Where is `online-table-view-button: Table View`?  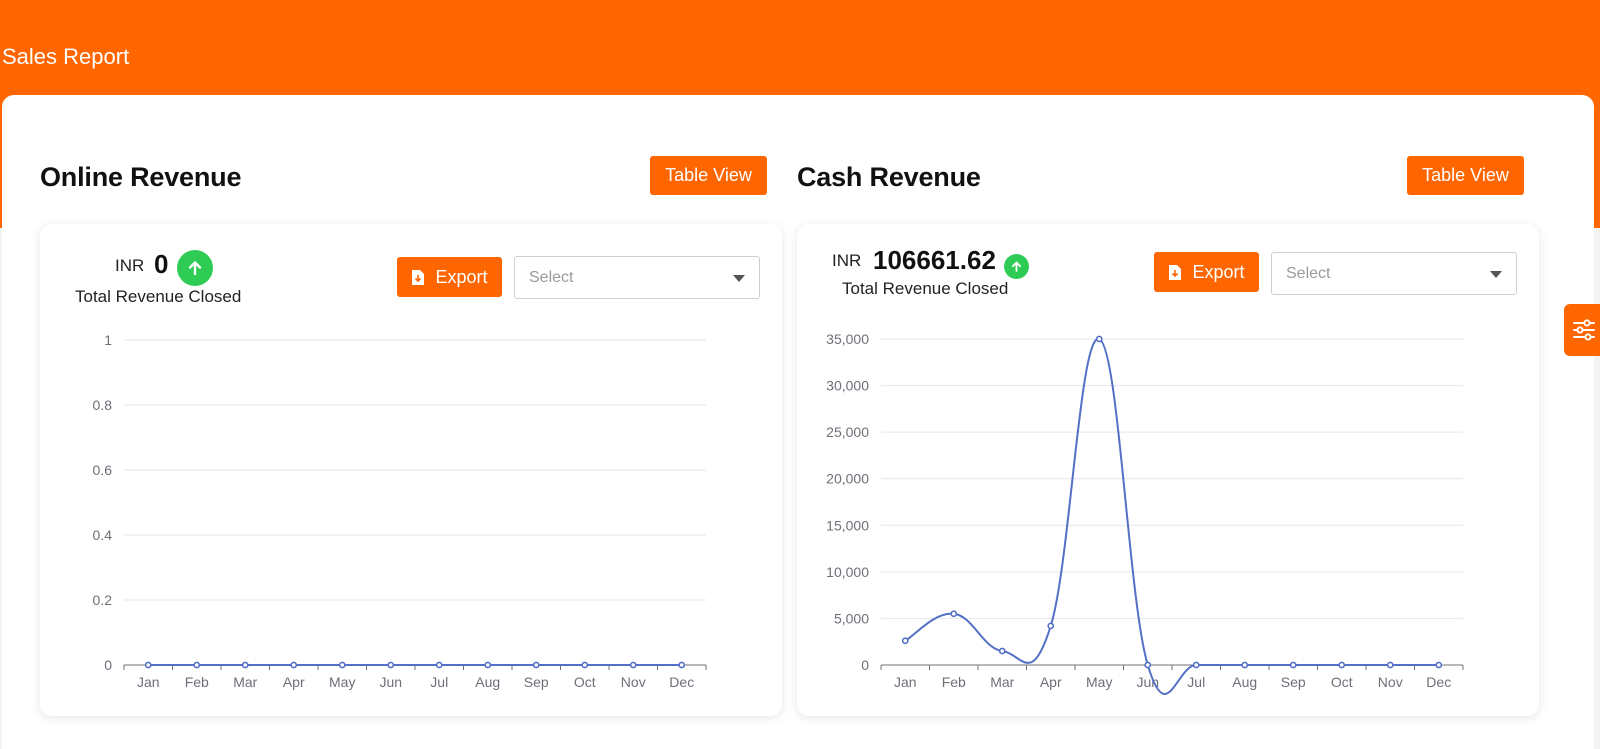 online-table-view-button: Table View is located at coordinates (708, 175).